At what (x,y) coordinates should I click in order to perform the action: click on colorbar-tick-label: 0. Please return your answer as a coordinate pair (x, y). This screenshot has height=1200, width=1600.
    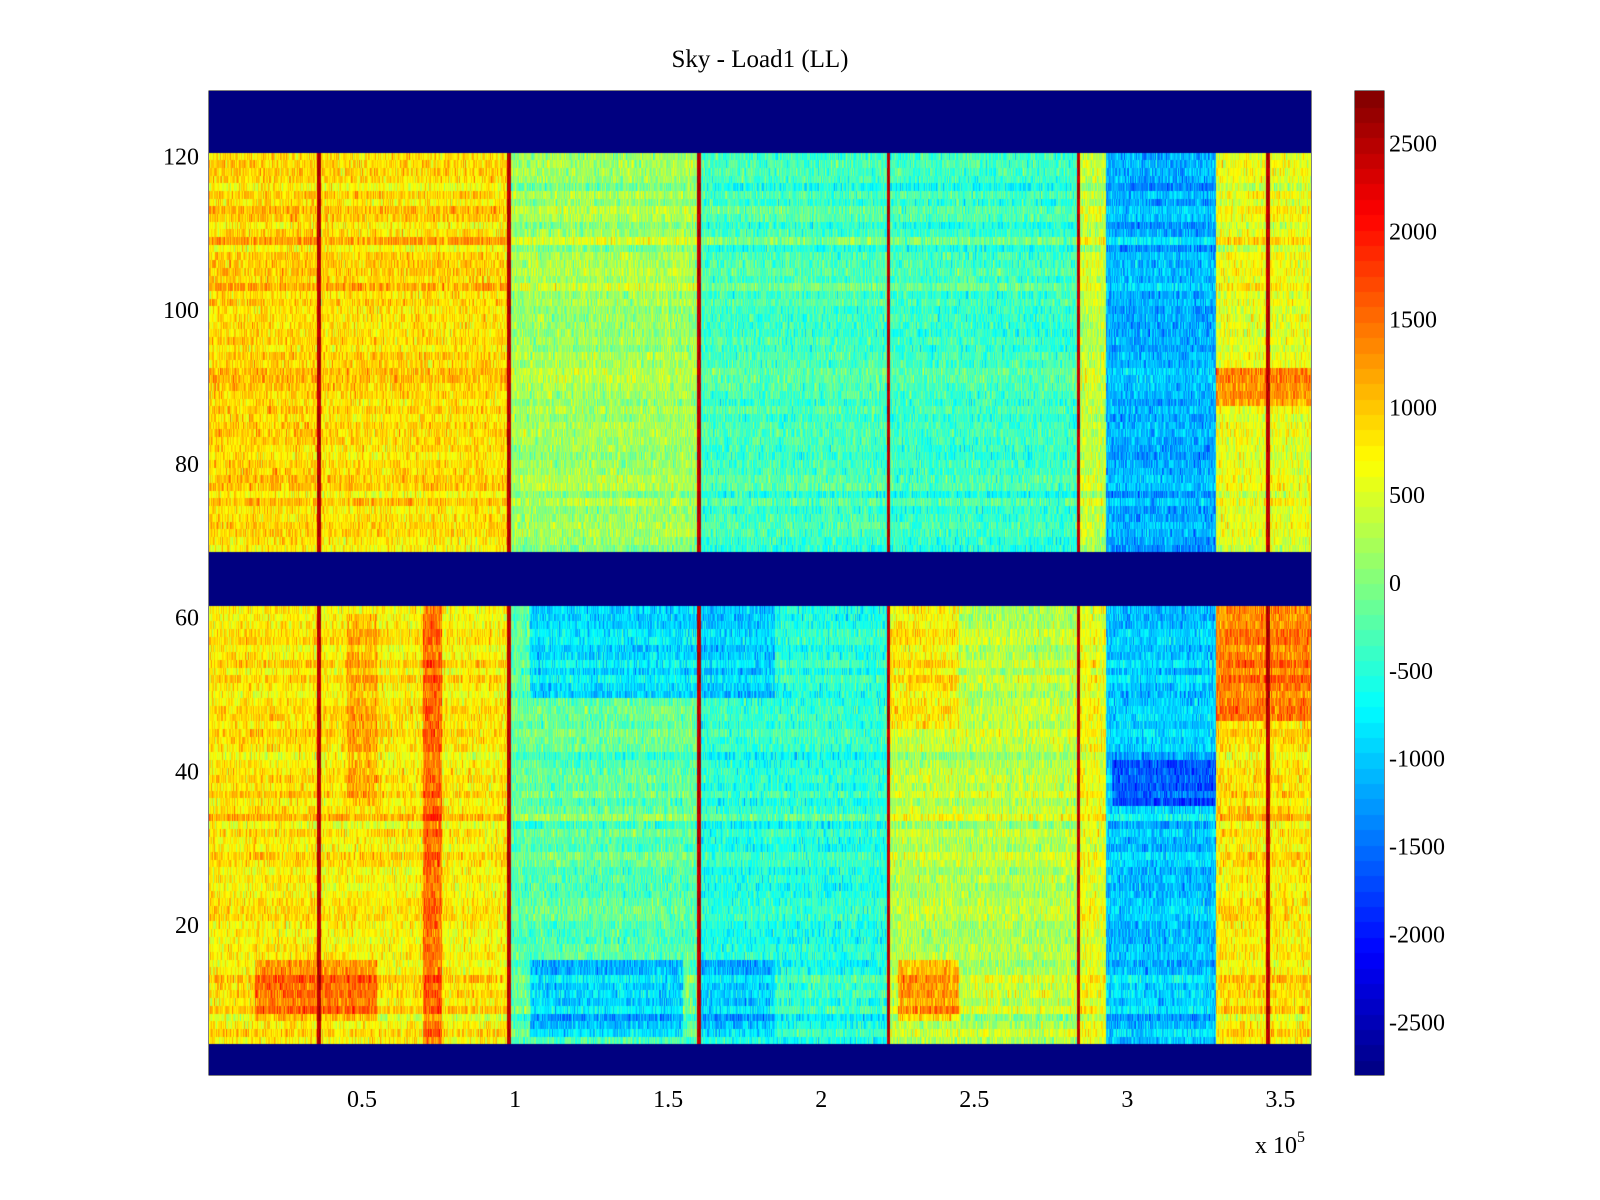
    Looking at the image, I should click on (1395, 584).